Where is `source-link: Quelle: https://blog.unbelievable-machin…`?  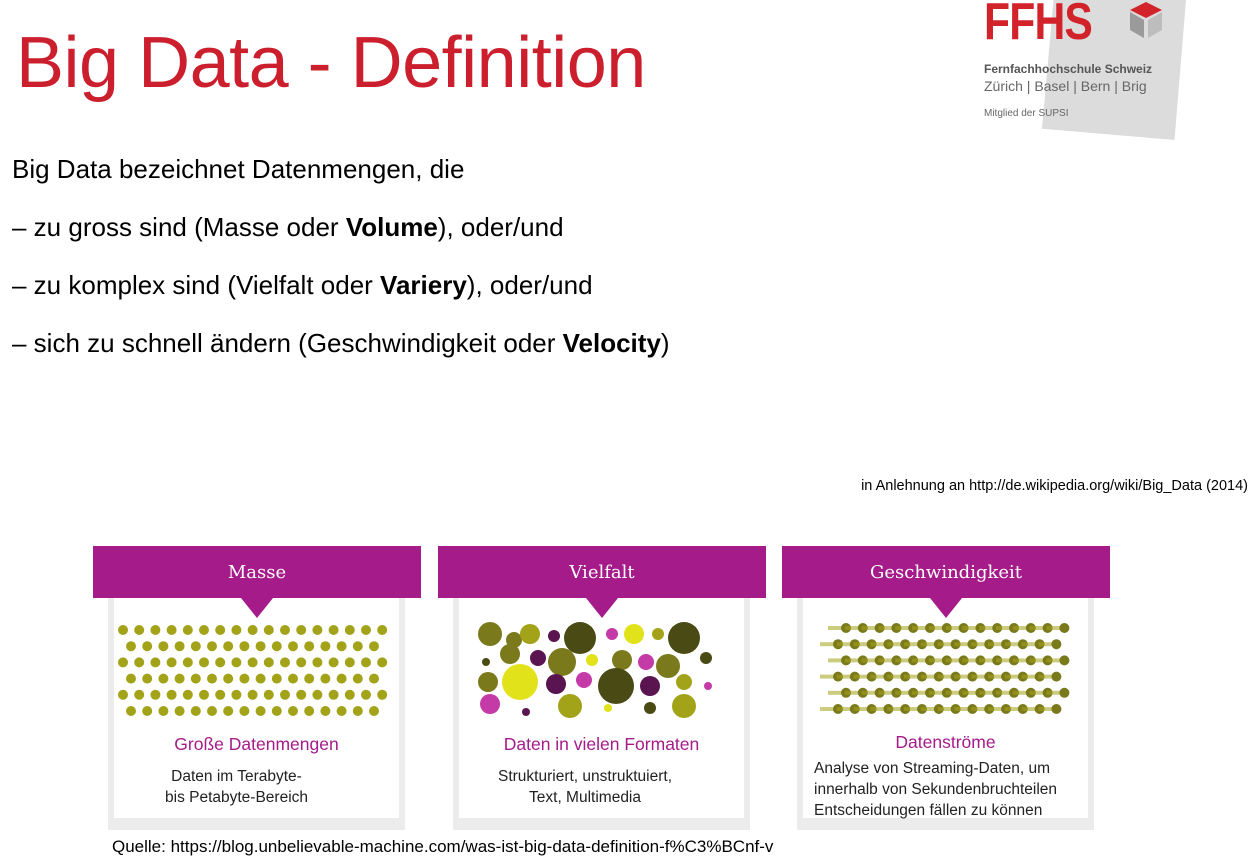
source-link: Quelle: https://blog.unbelievable-machin… is located at coordinates (443, 846).